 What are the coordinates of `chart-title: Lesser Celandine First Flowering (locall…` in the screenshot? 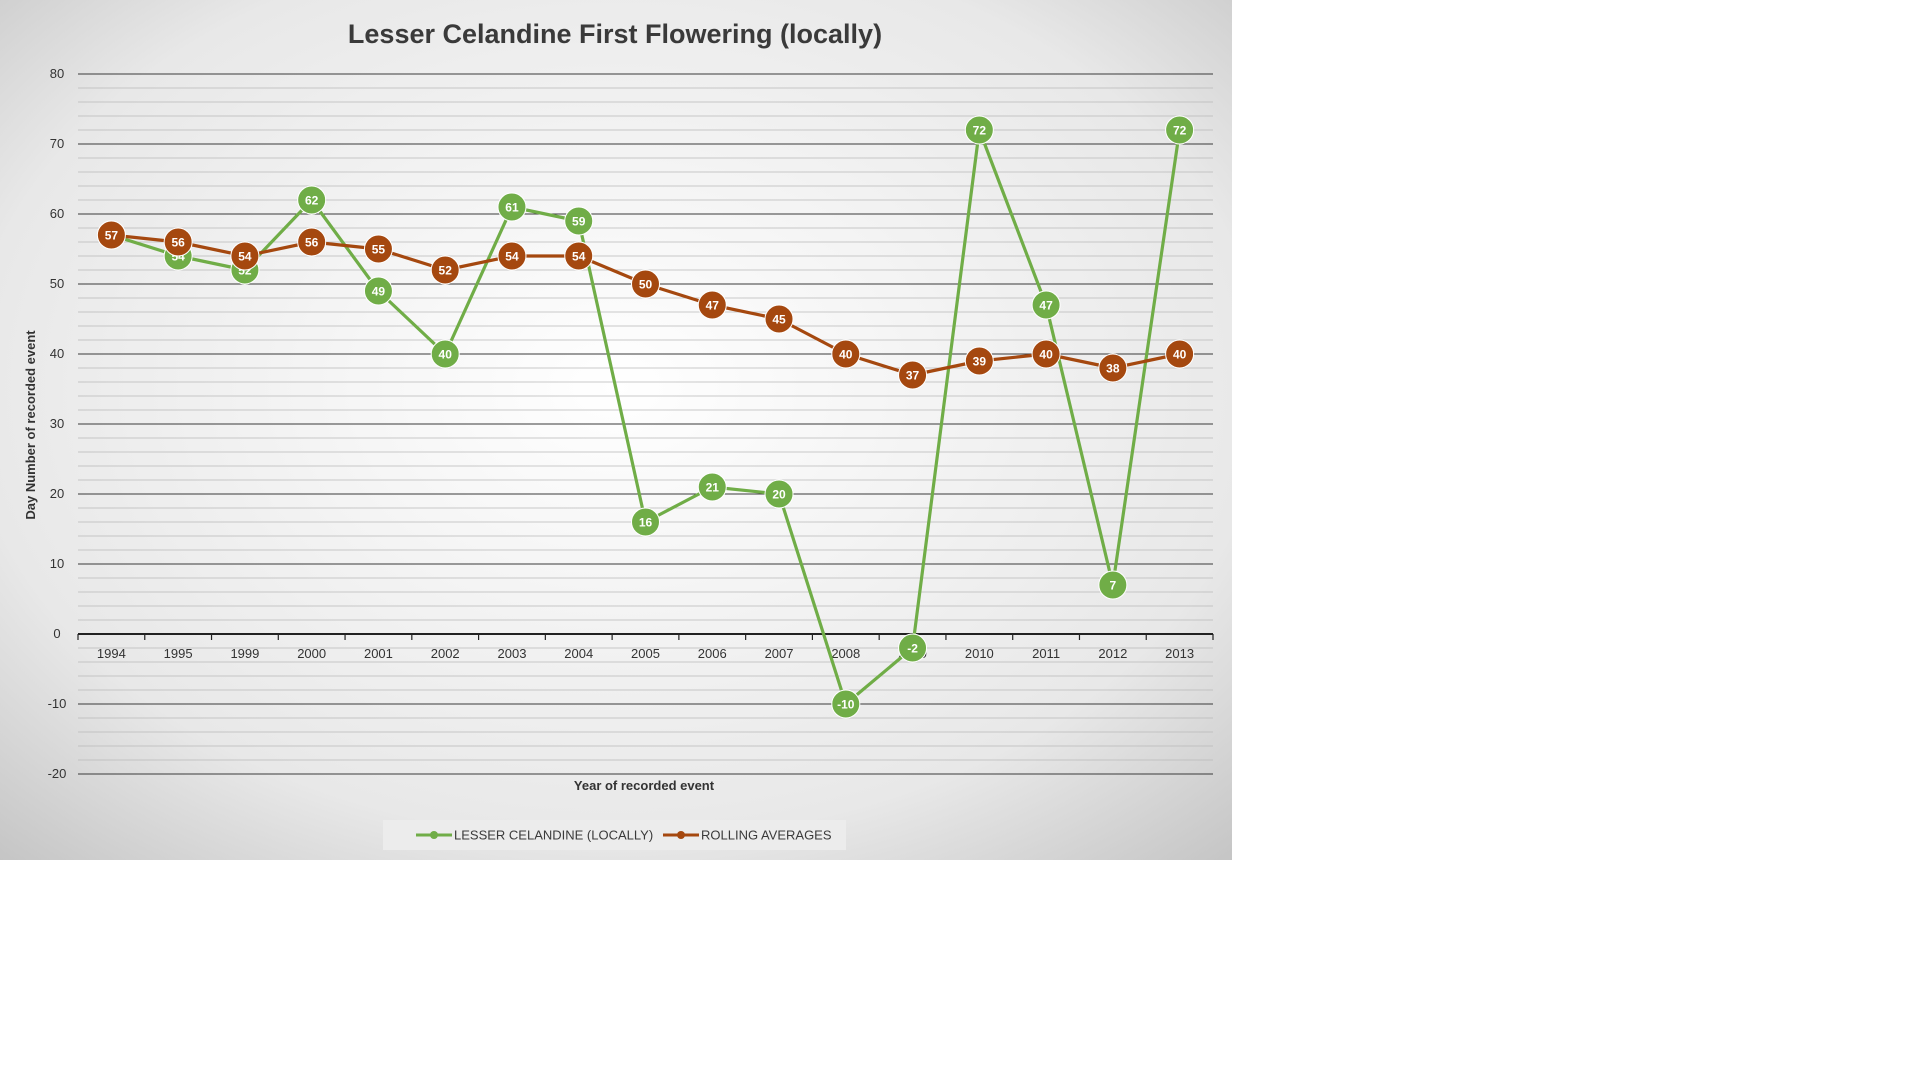 It's located at (615, 34).